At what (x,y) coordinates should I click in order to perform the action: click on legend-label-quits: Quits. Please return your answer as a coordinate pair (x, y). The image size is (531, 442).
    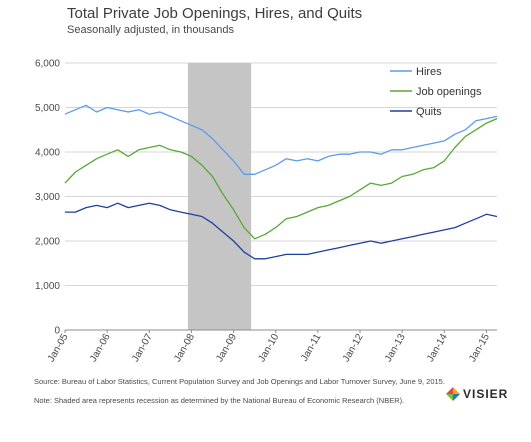
    Looking at the image, I should click on (429, 112).